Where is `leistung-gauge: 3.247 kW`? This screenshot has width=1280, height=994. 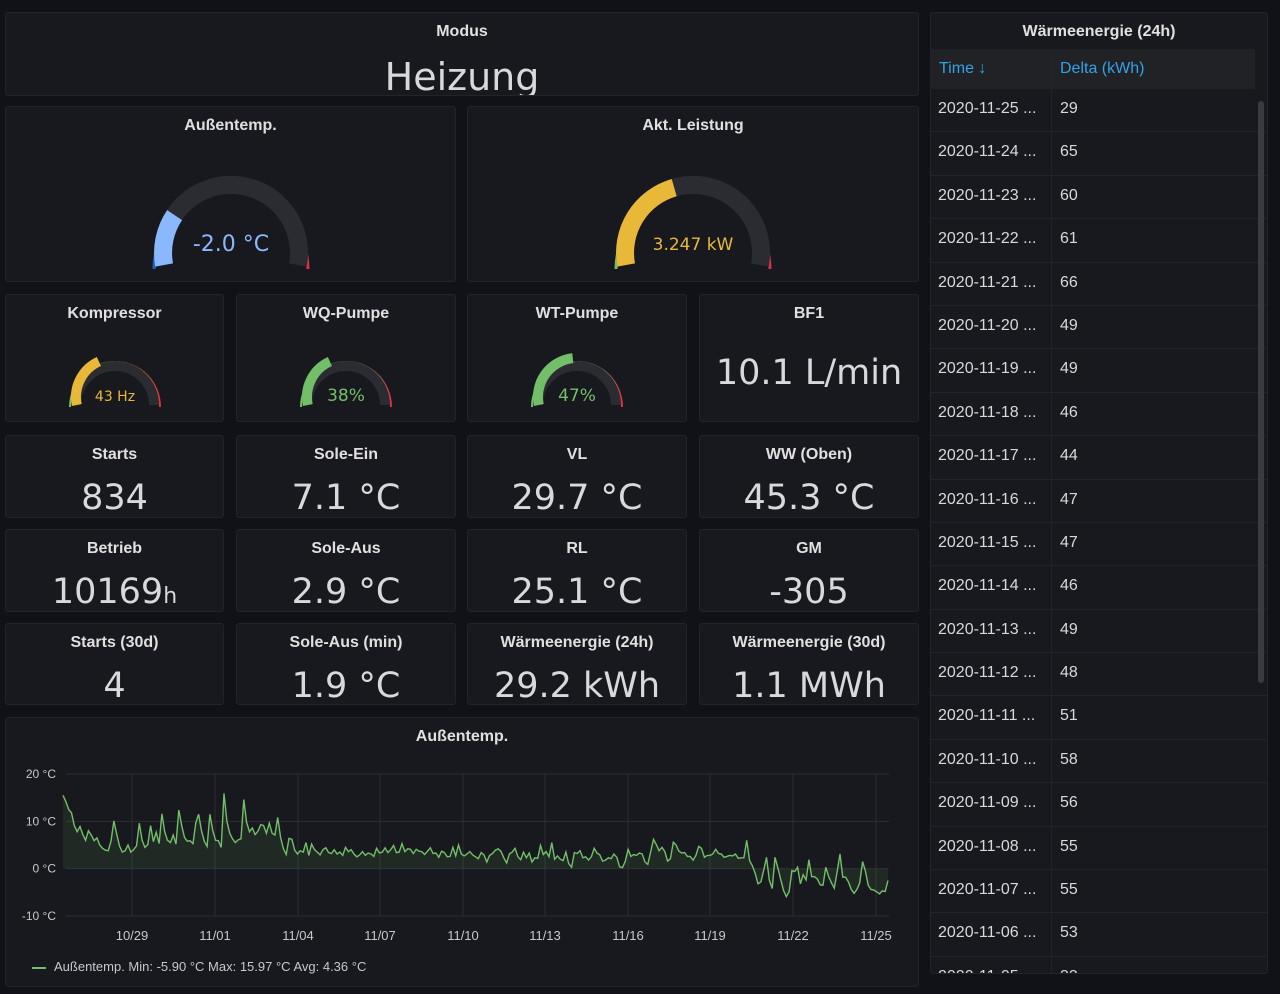
leistung-gauge: 3.247 kW is located at coordinates (693, 215).